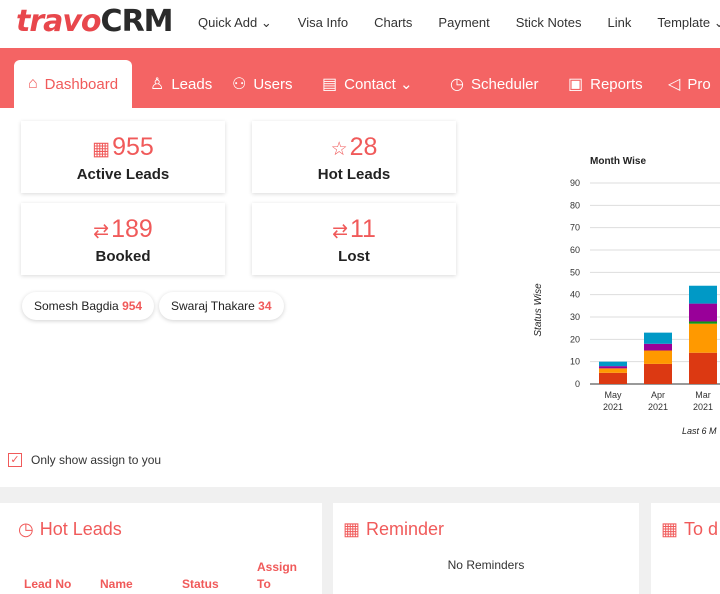 The width and height of the screenshot is (720, 594). I want to click on hot-leads-panel: ◷ Hot Leads Lead No Name Status Assign To, so click(161, 548).